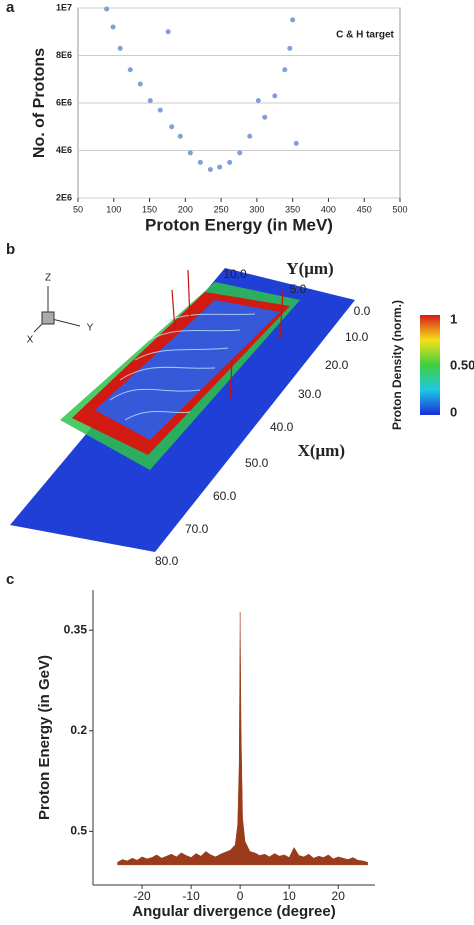 Image resolution: width=474 pixels, height=925 pixels. I want to click on panel-label: c, so click(10, 579).